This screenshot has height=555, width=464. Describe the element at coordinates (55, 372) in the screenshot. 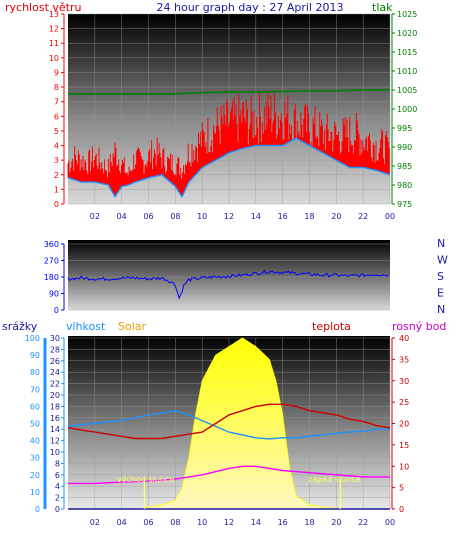

I see `tick-label: 24` at that location.